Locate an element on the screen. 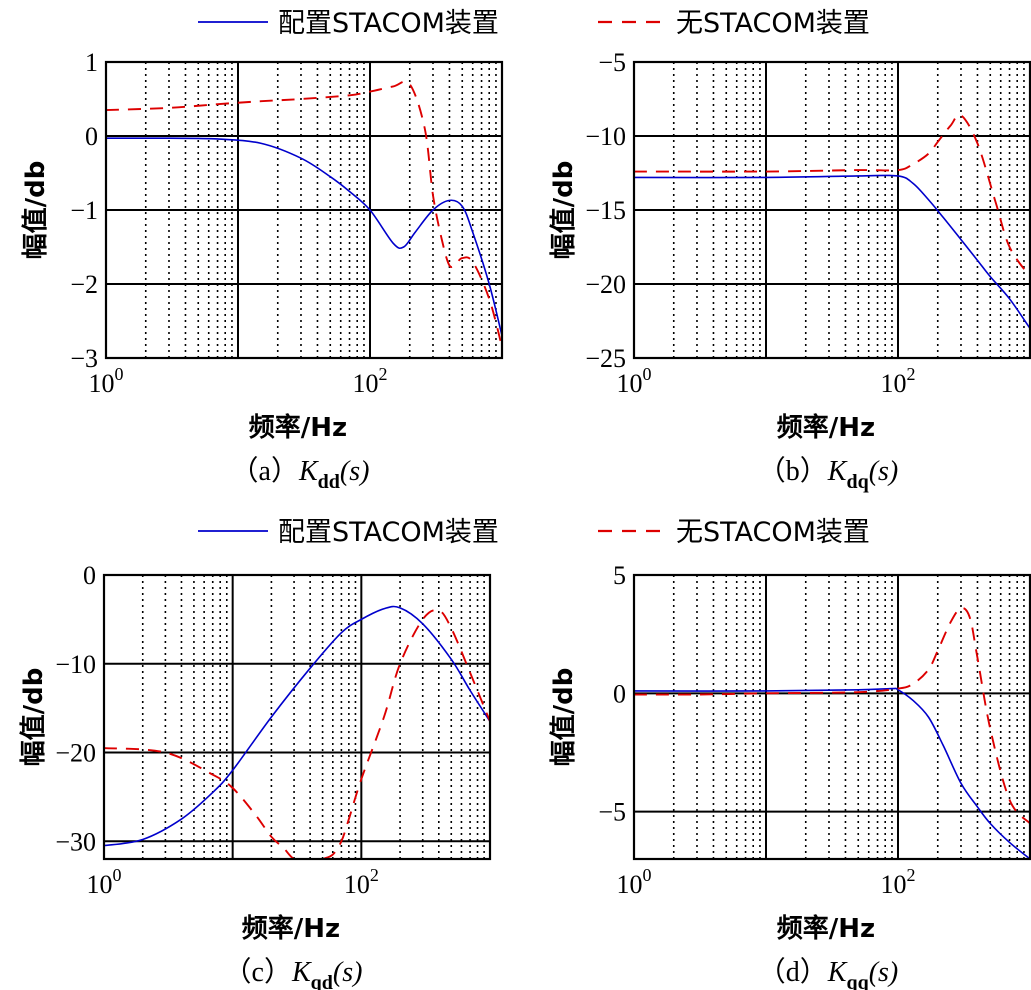  y-tick-label: −30 is located at coordinates (75, 841).